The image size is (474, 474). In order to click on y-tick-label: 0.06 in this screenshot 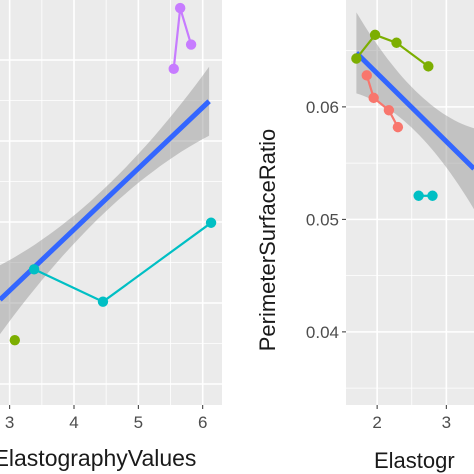, I will do `click(322, 107)`.